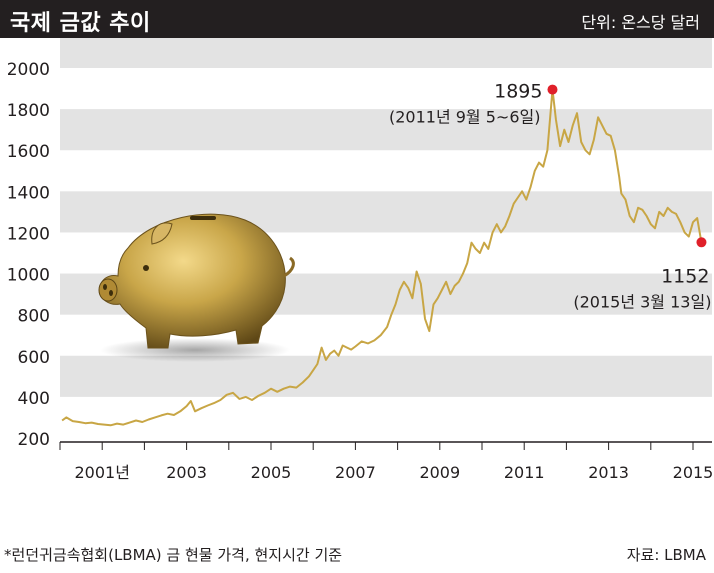 Image resolution: width=714 pixels, height=573 pixels. I want to click on x-tick-label: 2013, so click(608, 472).